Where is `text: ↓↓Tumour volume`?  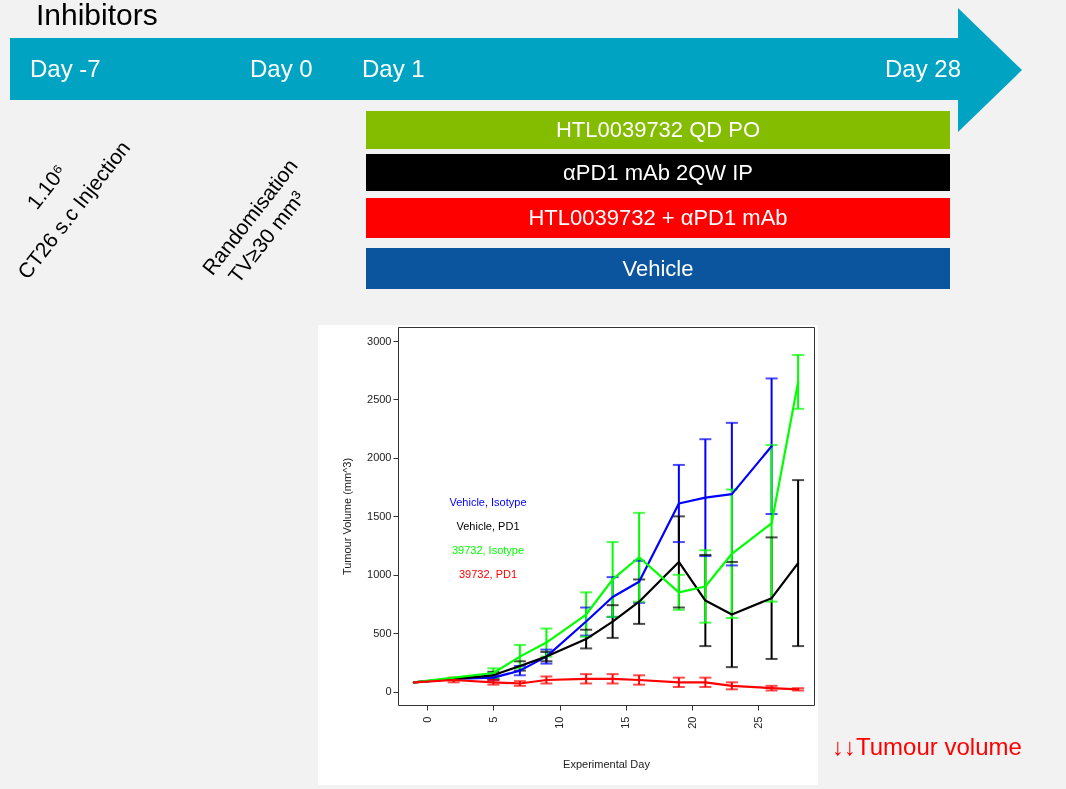 text: ↓↓Tumour volume is located at coordinates (927, 747).